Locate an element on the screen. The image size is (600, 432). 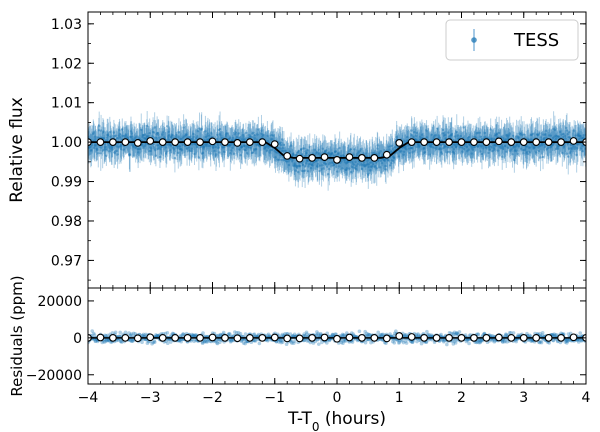
y-tick-label: 0.97 is located at coordinates (66, 261).